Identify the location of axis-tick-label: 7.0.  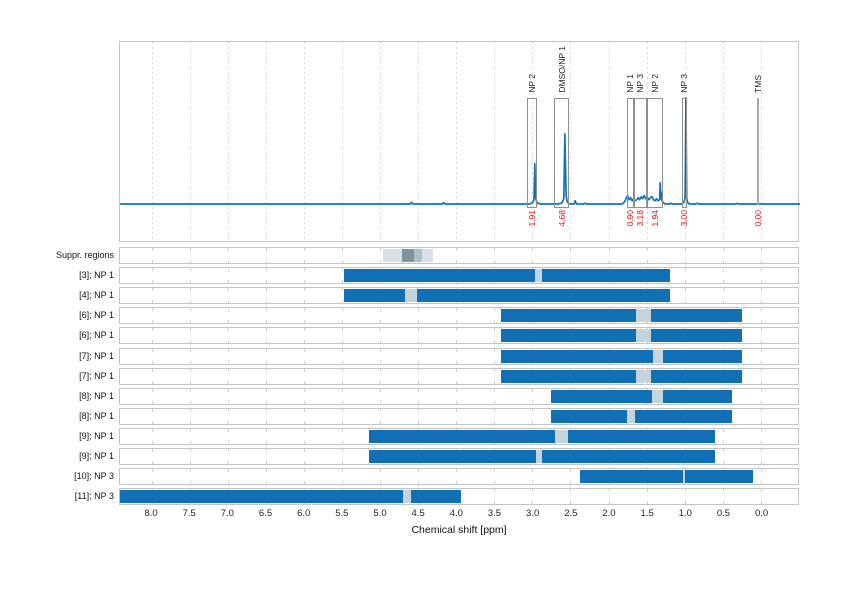
(227, 513).